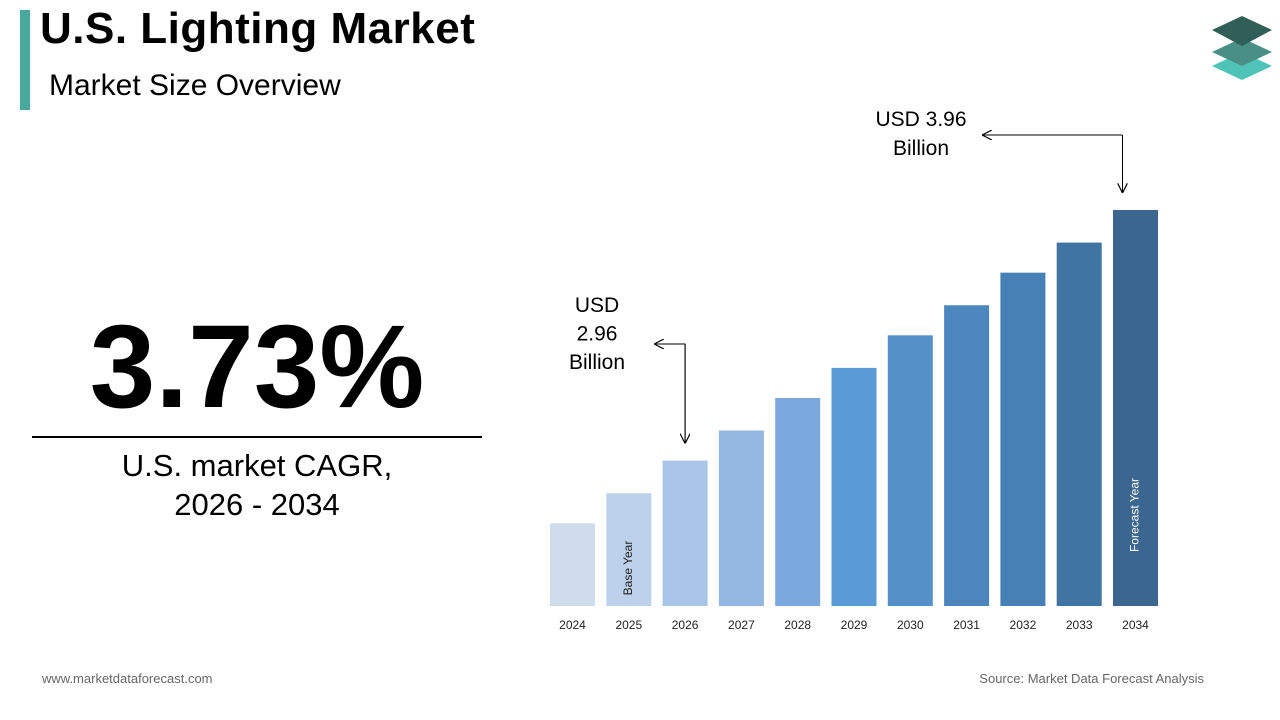  What do you see at coordinates (257, 465) in the screenshot?
I see `cagr-caption-line1: U.S. market CAGR,` at bounding box center [257, 465].